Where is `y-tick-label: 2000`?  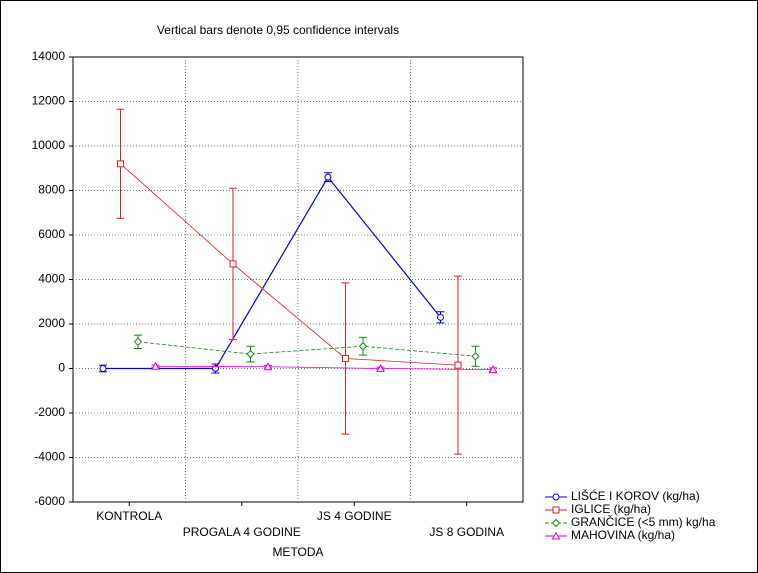 y-tick-label: 2000 is located at coordinates (51, 323).